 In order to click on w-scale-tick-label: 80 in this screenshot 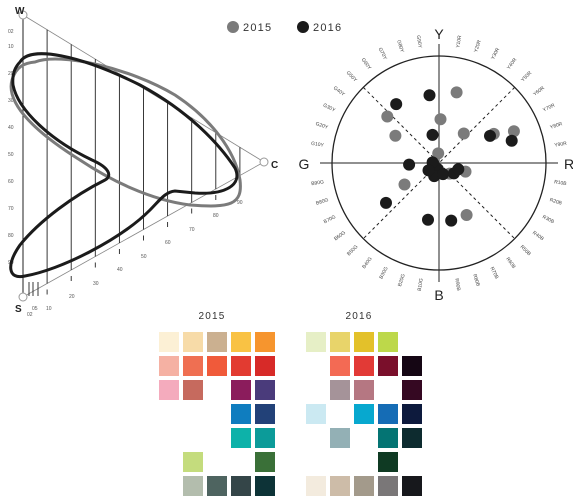, I will do `click(11, 236)`.